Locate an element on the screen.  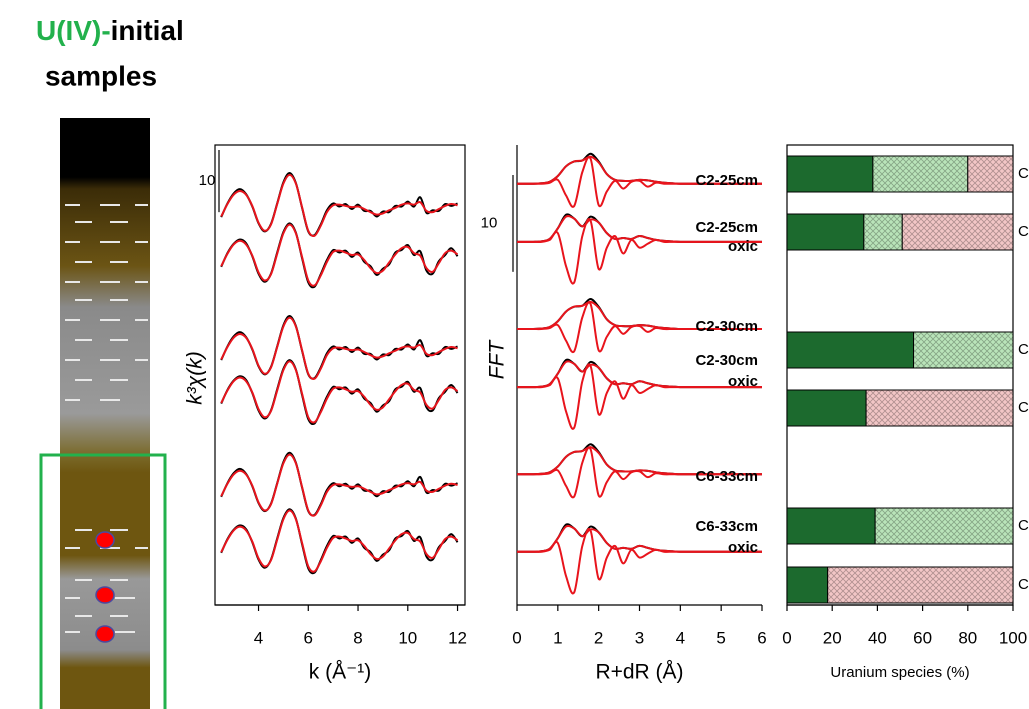
x-tick-label: 20 is located at coordinates (832, 637).